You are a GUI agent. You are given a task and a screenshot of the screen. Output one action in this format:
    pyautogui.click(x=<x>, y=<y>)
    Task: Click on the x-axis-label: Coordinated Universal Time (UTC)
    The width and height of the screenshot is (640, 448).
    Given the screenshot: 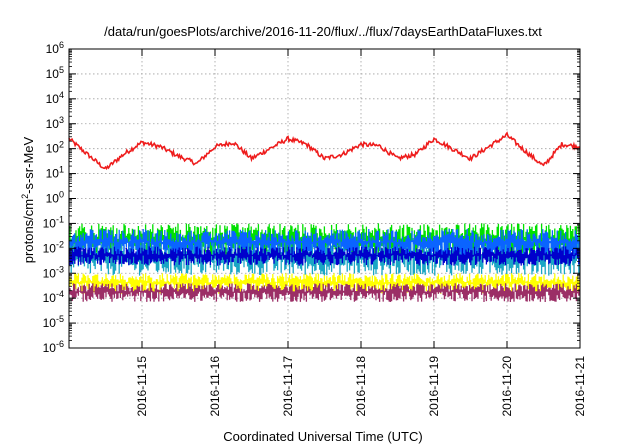 What is the action you would take?
    pyautogui.click(x=322, y=436)
    